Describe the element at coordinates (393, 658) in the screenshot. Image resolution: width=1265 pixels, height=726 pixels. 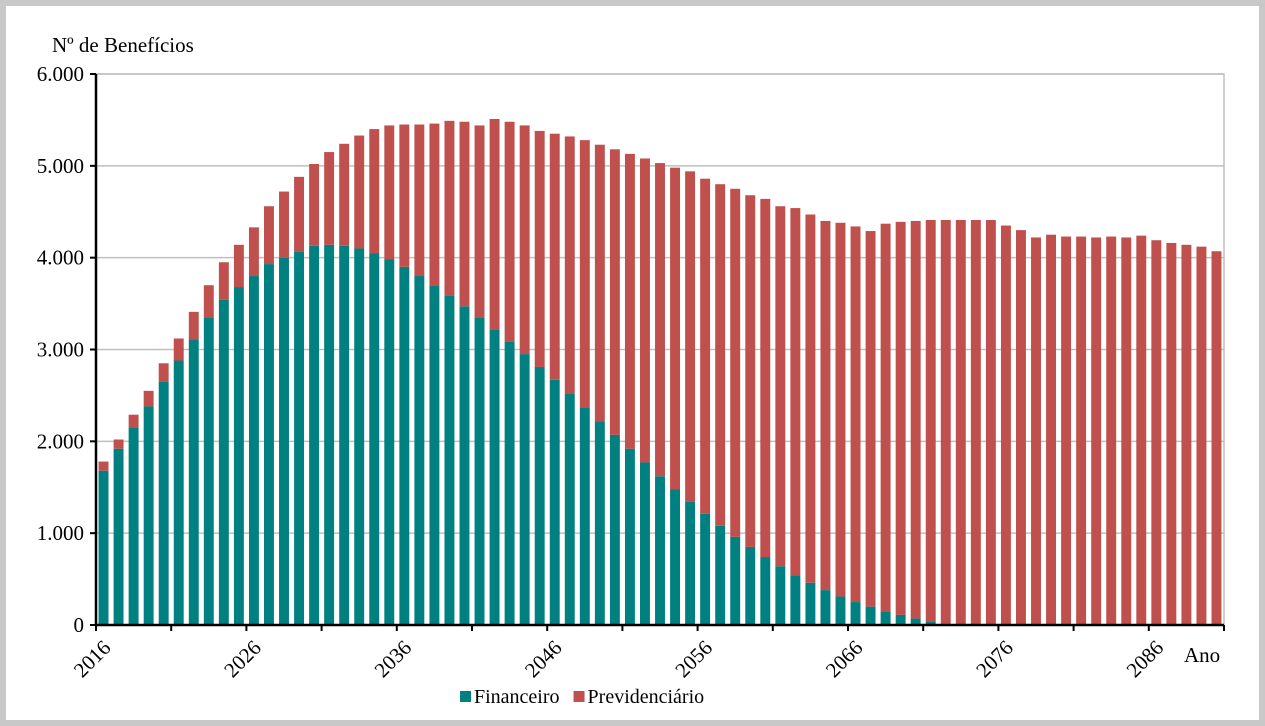
I see `x-tick-label: 2036` at that location.